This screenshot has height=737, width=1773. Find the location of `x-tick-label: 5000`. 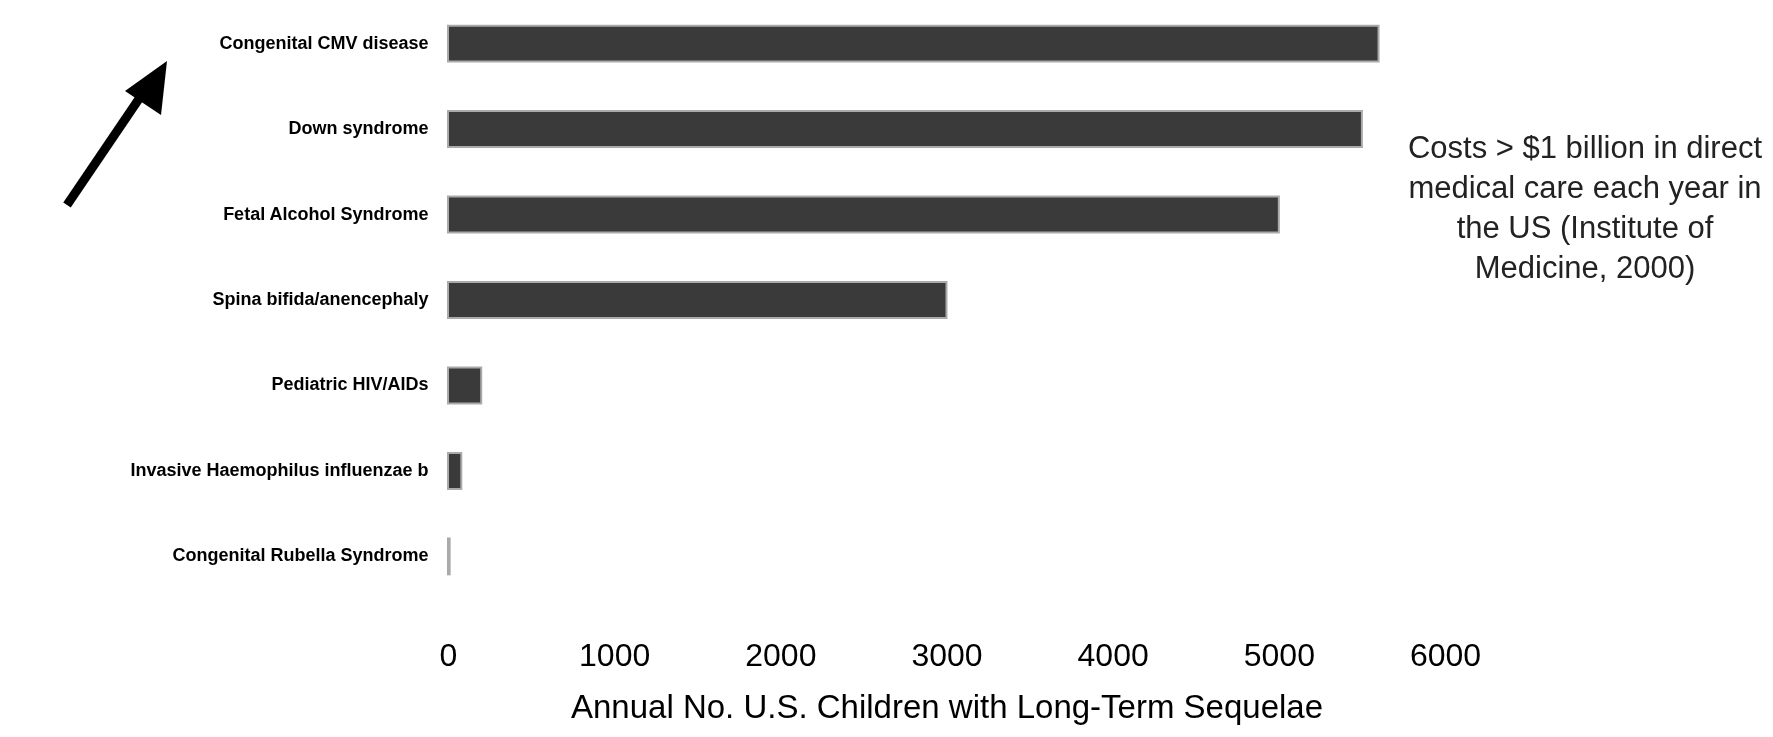

x-tick-label: 5000 is located at coordinates (1279, 654).